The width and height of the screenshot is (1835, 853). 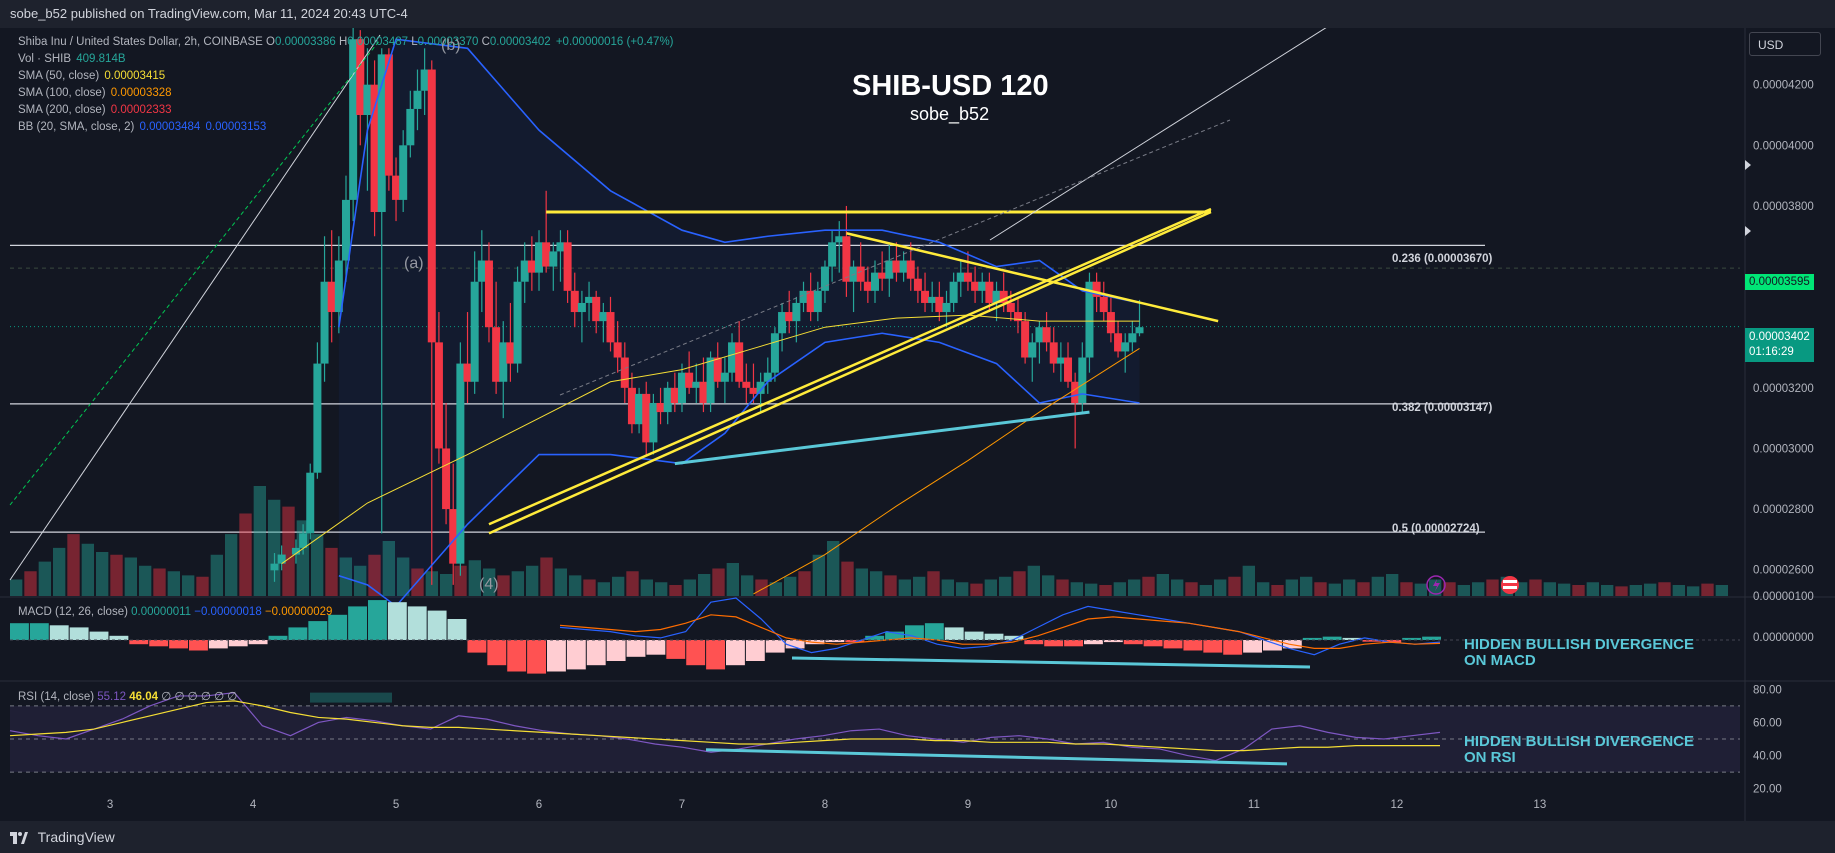 I want to click on macd-signal-line, so click(x=1000, y=631).